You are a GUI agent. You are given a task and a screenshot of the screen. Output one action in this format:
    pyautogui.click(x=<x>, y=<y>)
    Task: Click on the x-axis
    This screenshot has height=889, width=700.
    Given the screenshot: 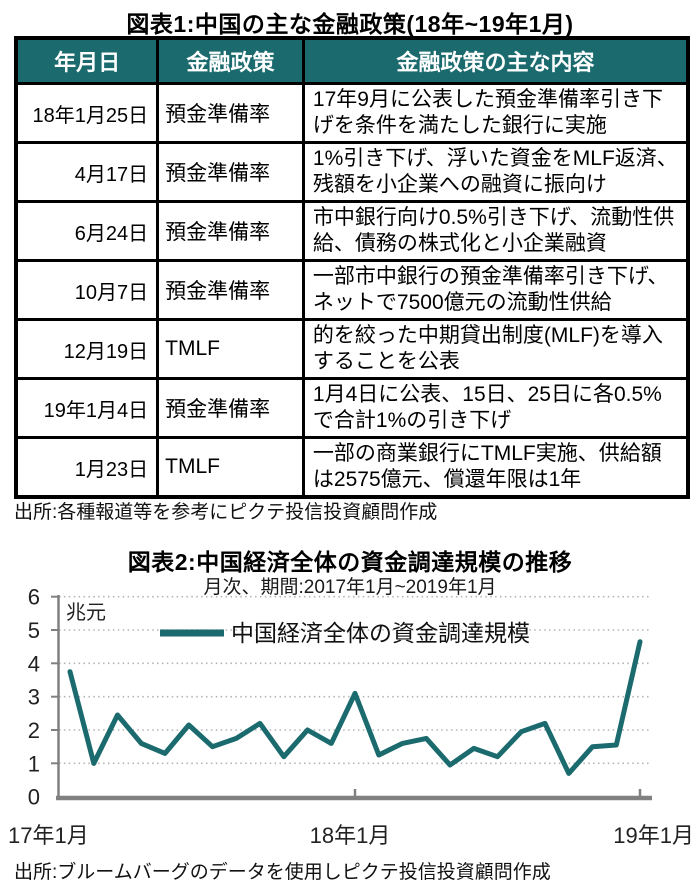 What is the action you would take?
    pyautogui.click(x=354, y=795)
    